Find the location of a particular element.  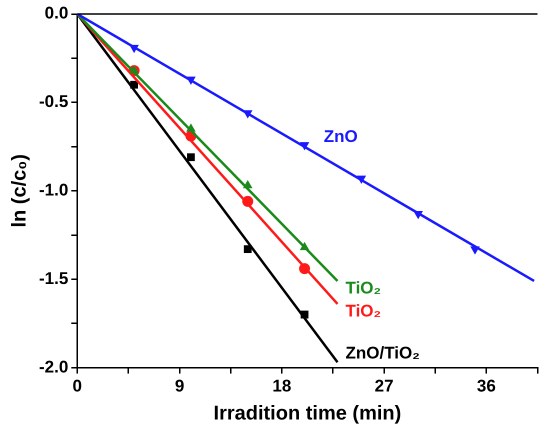

x-tick-label: 27 is located at coordinates (384, 386).